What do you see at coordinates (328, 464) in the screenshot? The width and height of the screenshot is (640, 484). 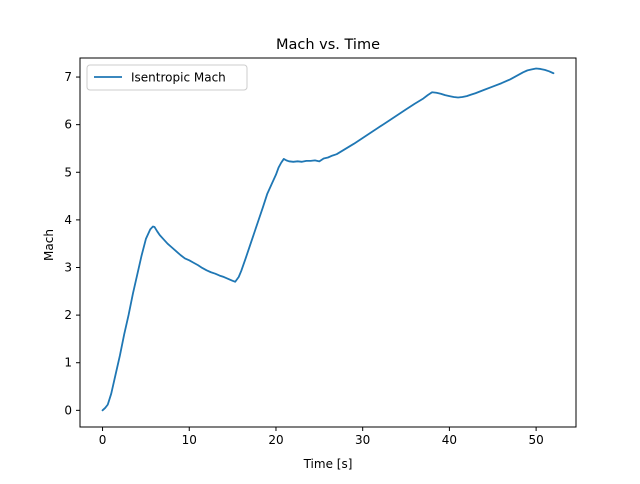 I see `x-axis-label: Time [s]` at bounding box center [328, 464].